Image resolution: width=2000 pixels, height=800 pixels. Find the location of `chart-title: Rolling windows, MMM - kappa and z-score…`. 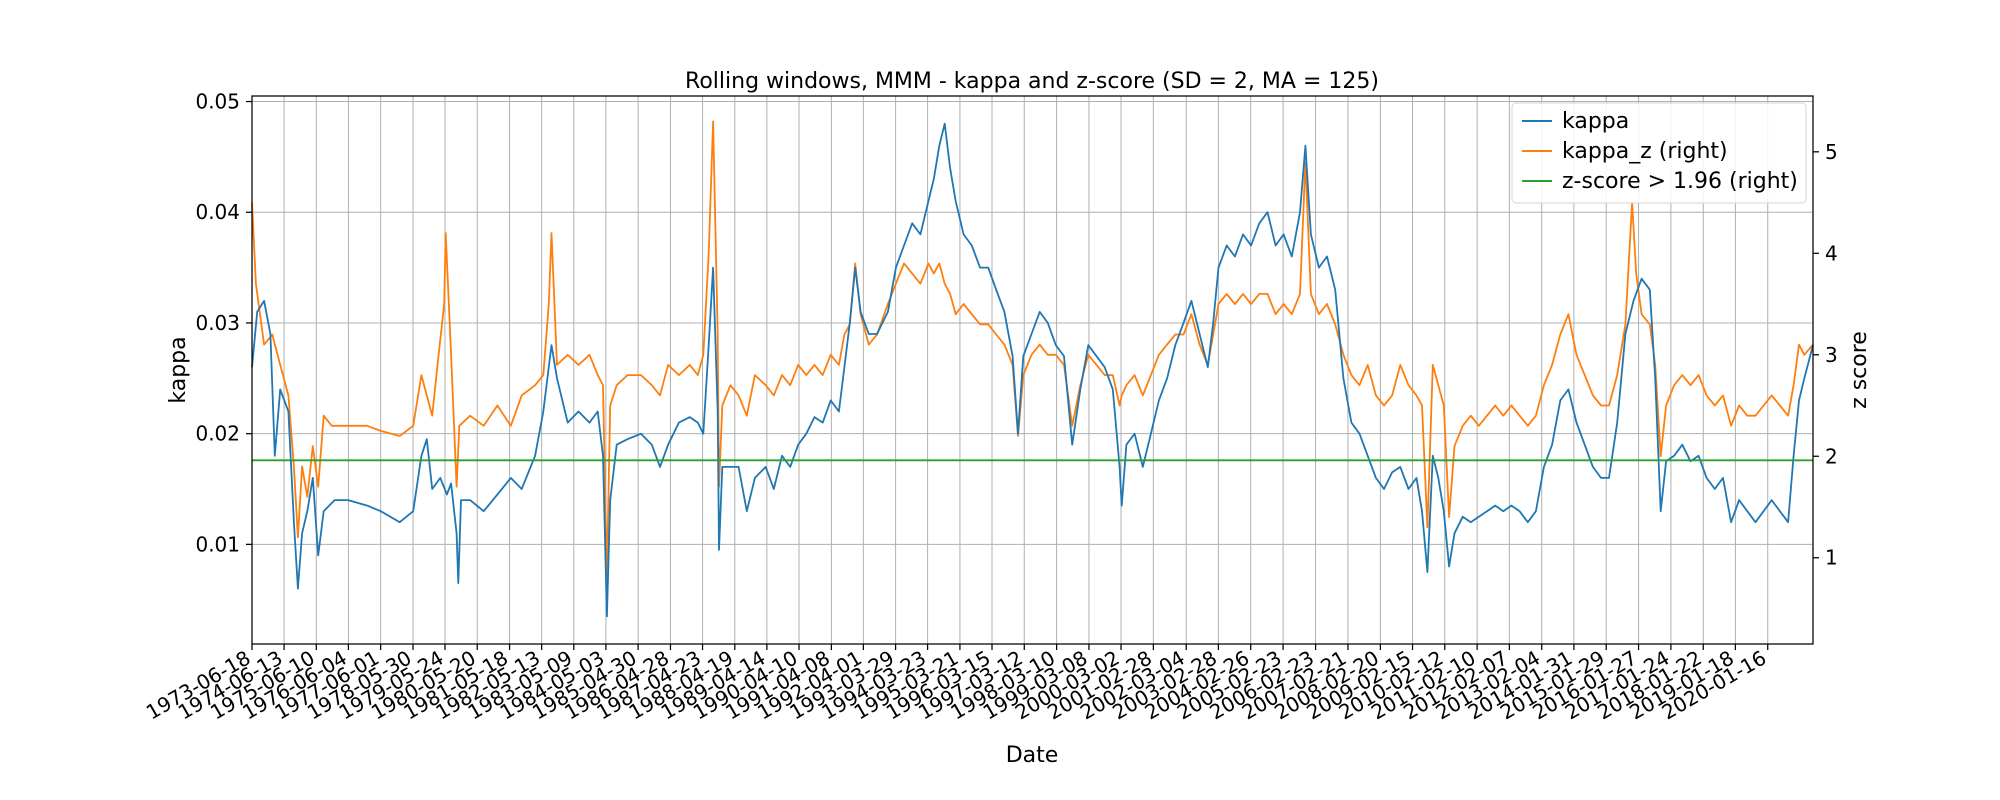

chart-title: Rolling windows, MMM - kappa and z-score… is located at coordinates (1032, 81).